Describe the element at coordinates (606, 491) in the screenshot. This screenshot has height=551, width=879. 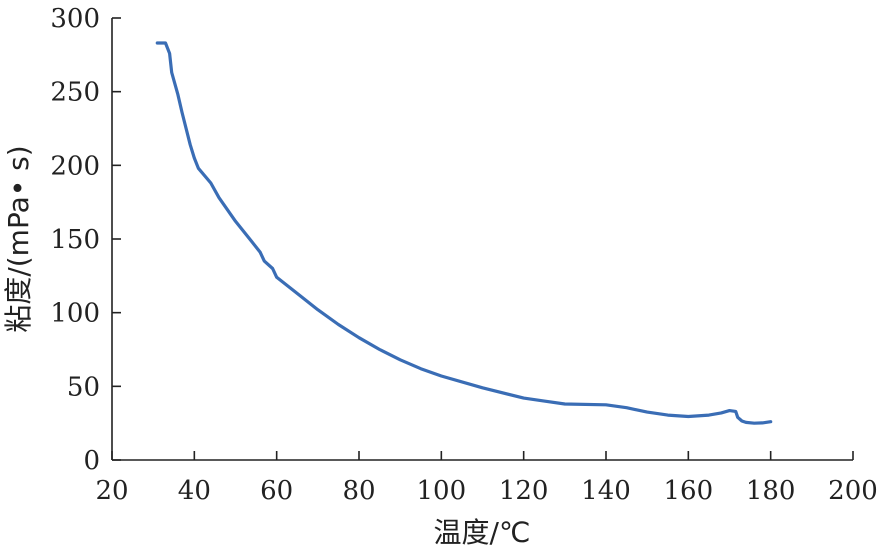
I see `x-tick-label: 140` at that location.